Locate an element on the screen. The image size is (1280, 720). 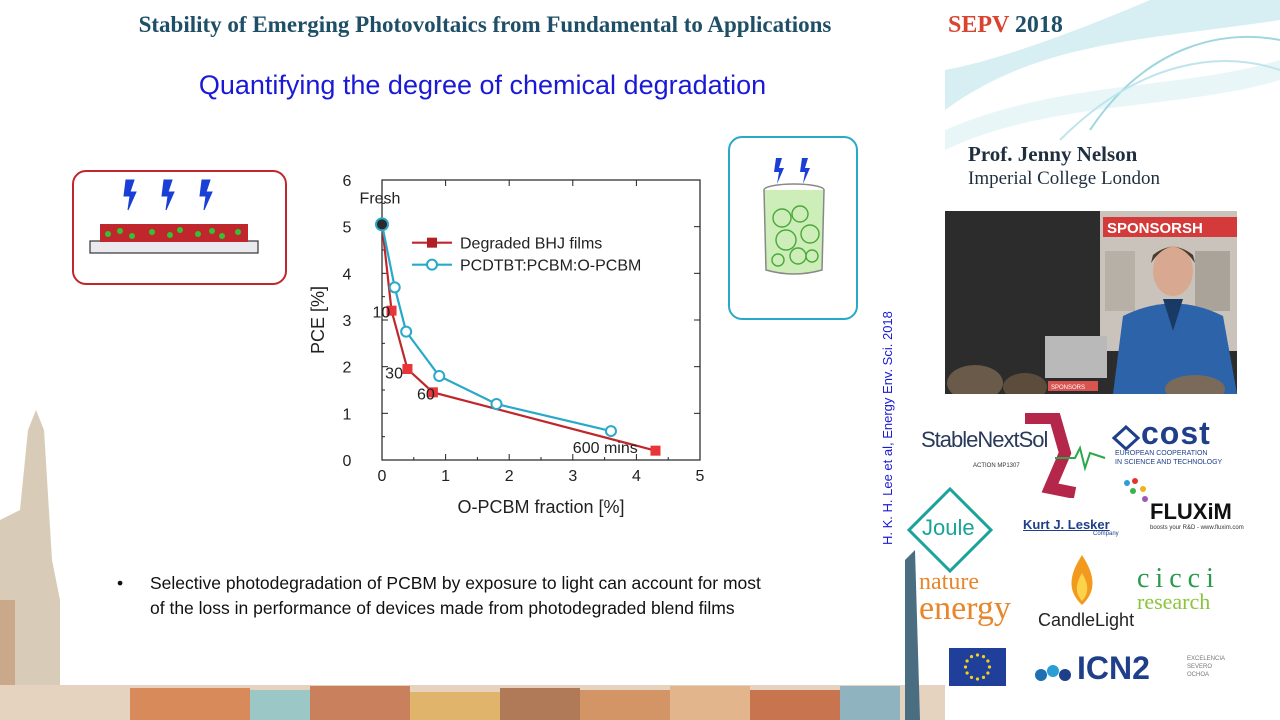
sponsor-kurt-lesker: Kurt J. Lesker is located at coordinates (1066, 524).